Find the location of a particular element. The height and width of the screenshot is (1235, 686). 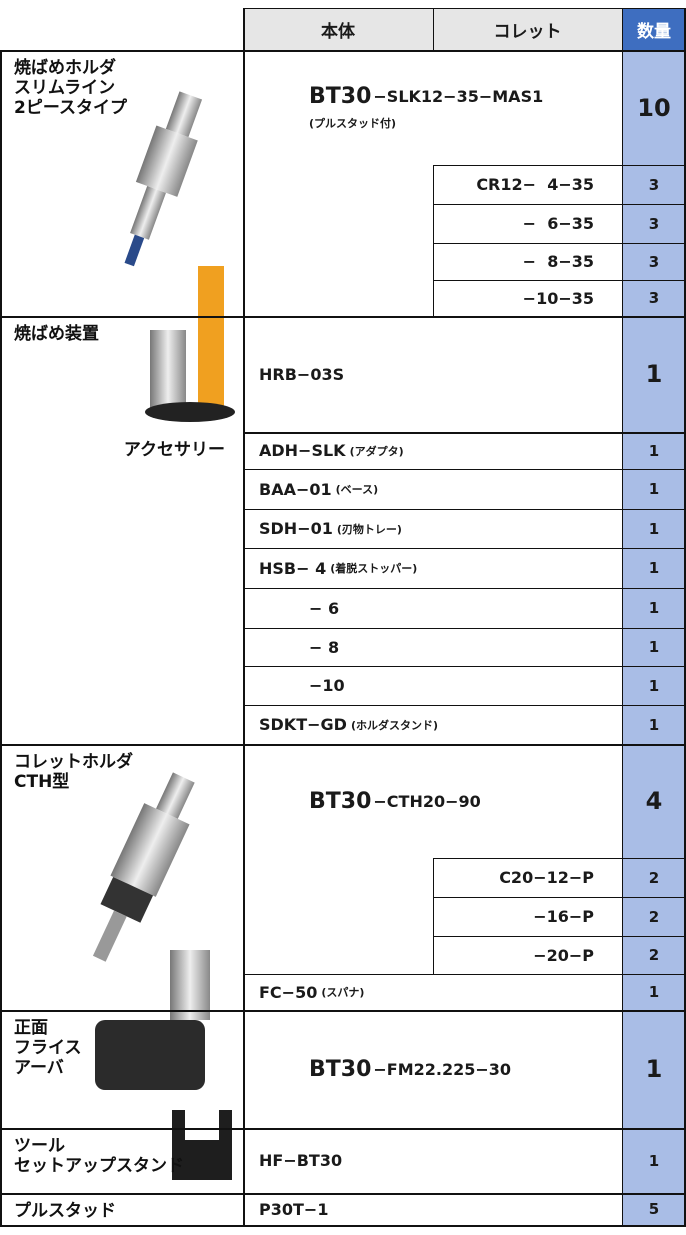

qty-cell: 10 is located at coordinates (654, 107).